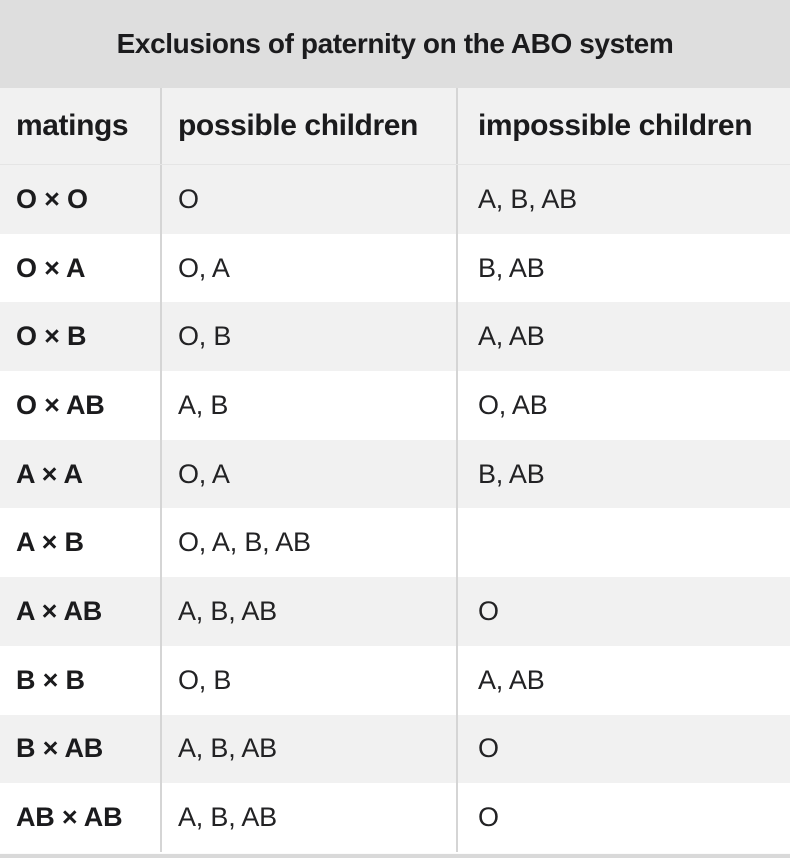 This screenshot has height=858, width=790. I want to click on mating-cell: O × B, so click(51, 336).